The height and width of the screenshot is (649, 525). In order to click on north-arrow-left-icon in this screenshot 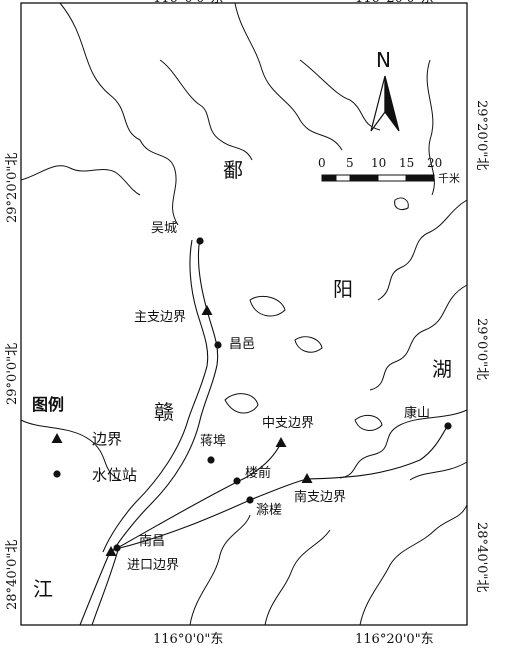, I will do `click(378, 103)`.